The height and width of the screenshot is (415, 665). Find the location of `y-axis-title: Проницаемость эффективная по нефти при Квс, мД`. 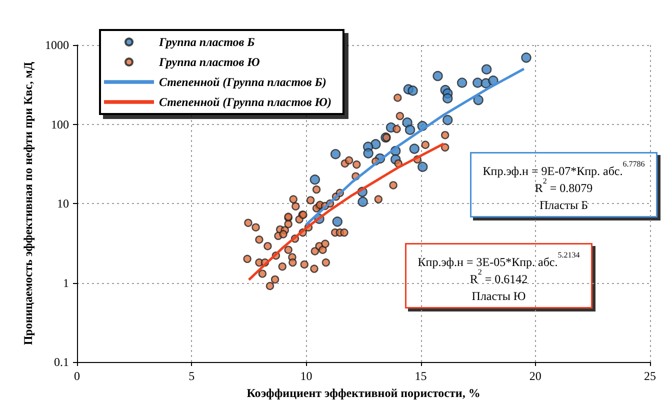

y-axis-title: Проницаемость эффективная по нефти при Квс, мД is located at coordinates (28, 203).